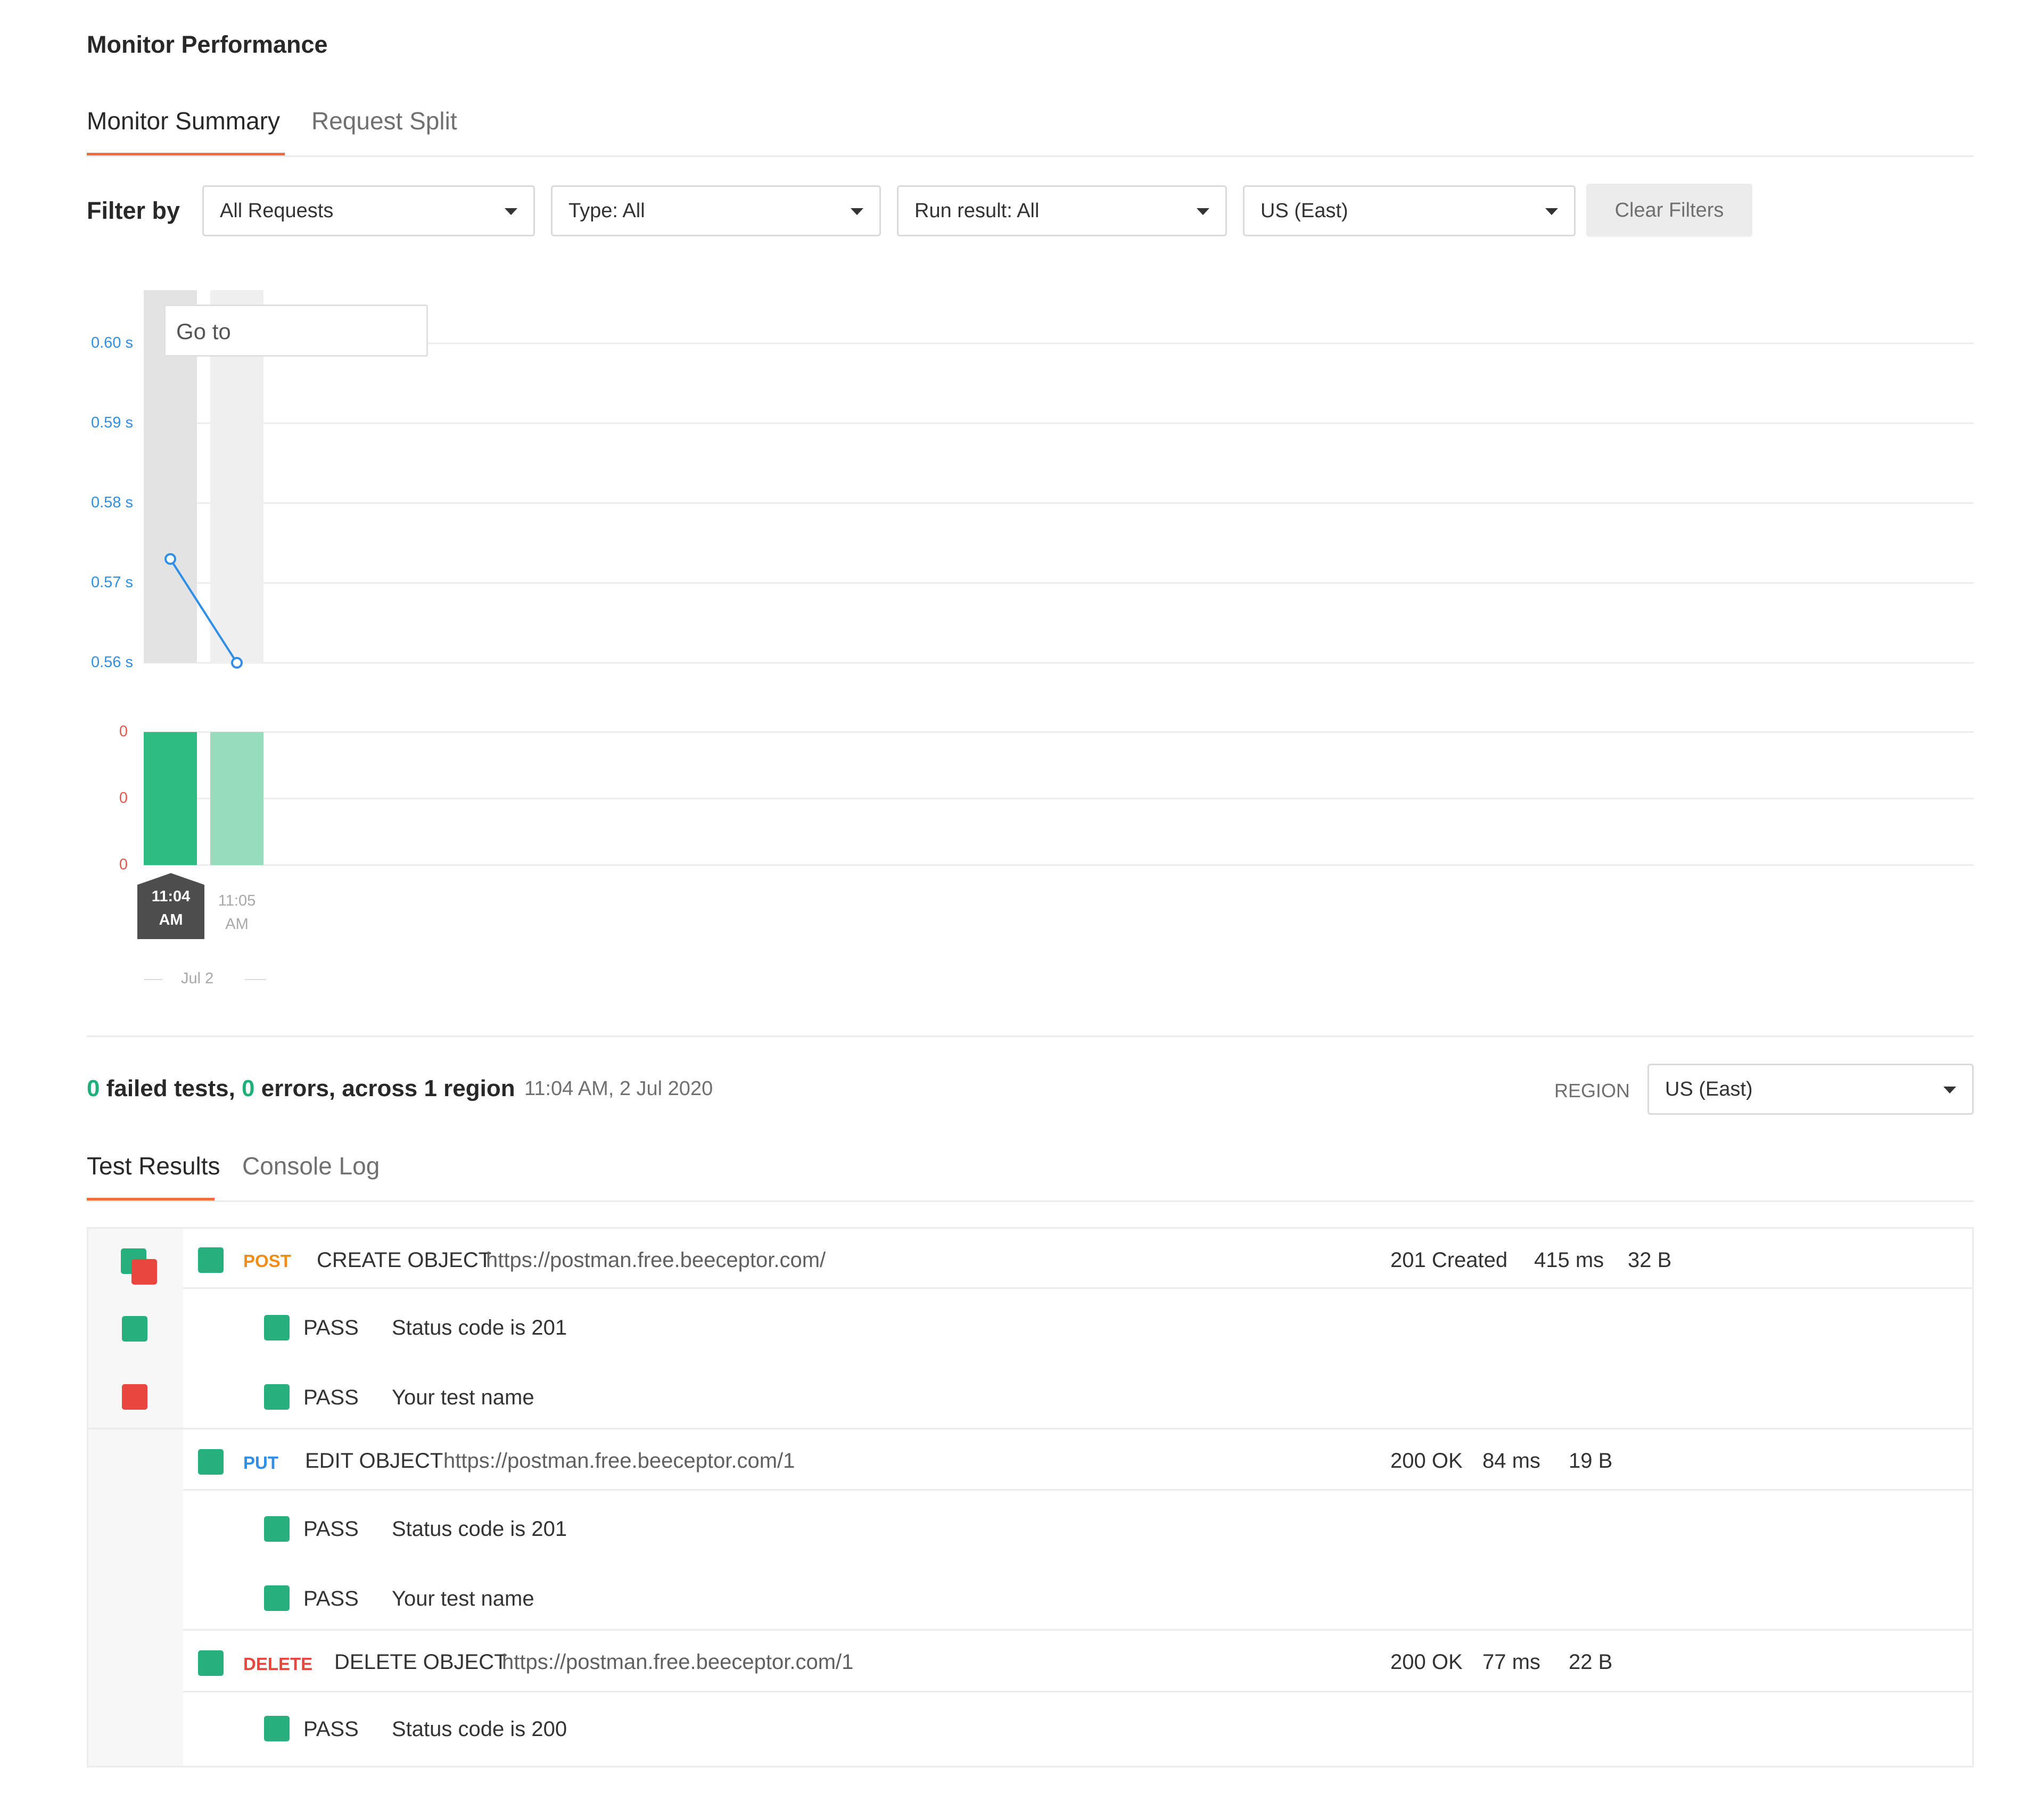 This screenshot has height=1801, width=2044. I want to click on fail-status-icon, so click(144, 1272).